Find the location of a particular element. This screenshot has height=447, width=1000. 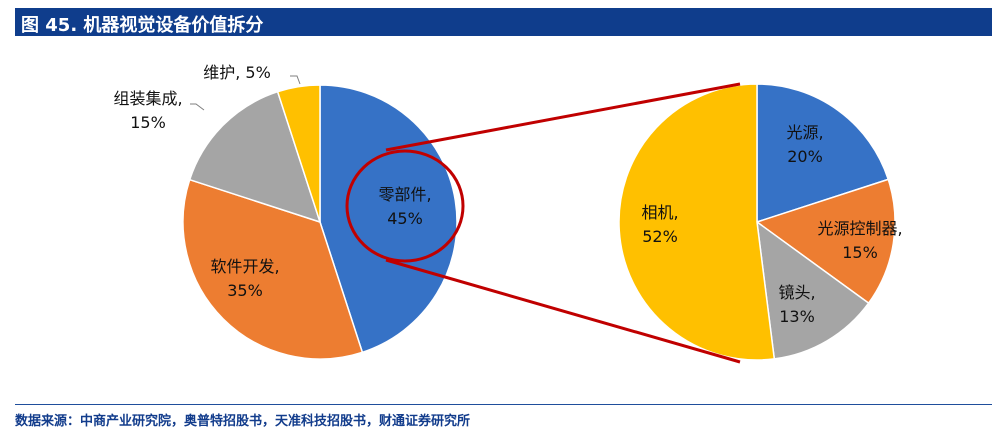

slice-label: 相机, 52% is located at coordinates (659, 224).